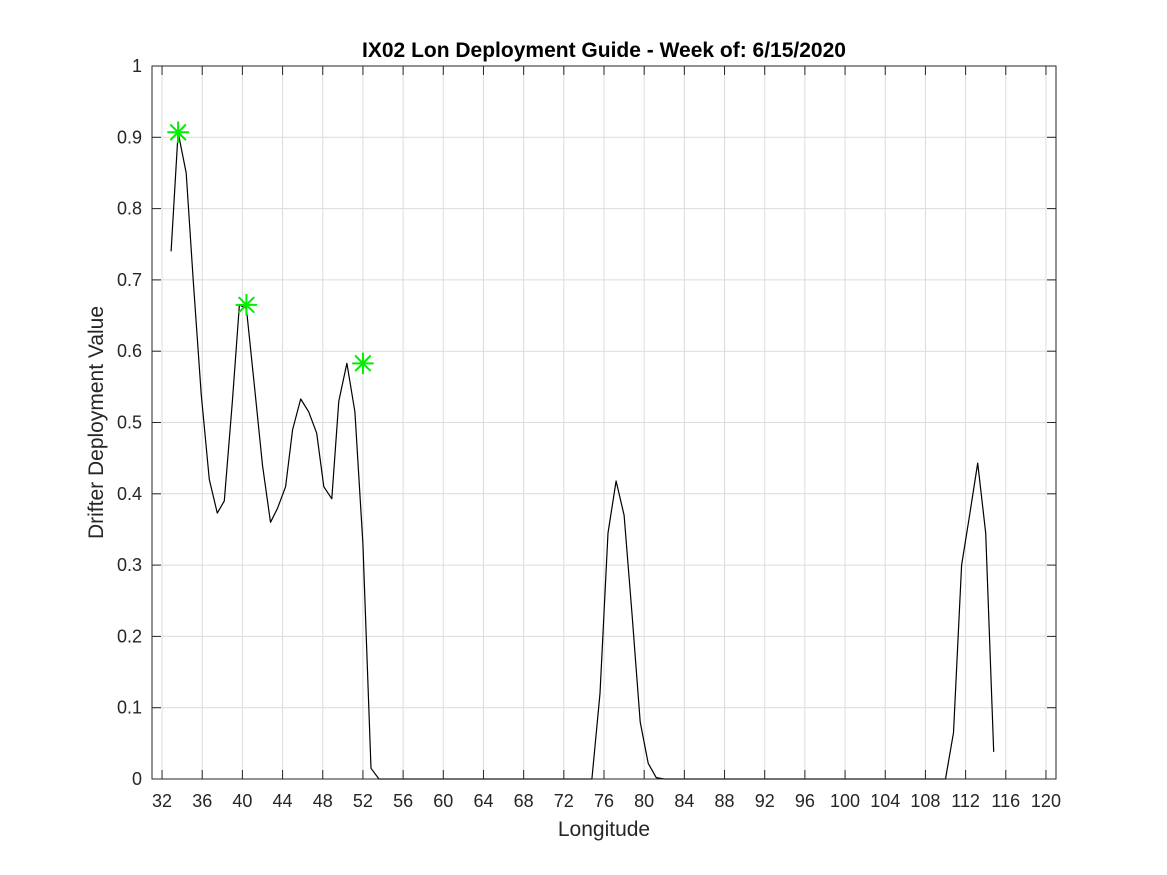  Describe the element at coordinates (644, 801) in the screenshot. I see `x-tick-label: 80` at that location.